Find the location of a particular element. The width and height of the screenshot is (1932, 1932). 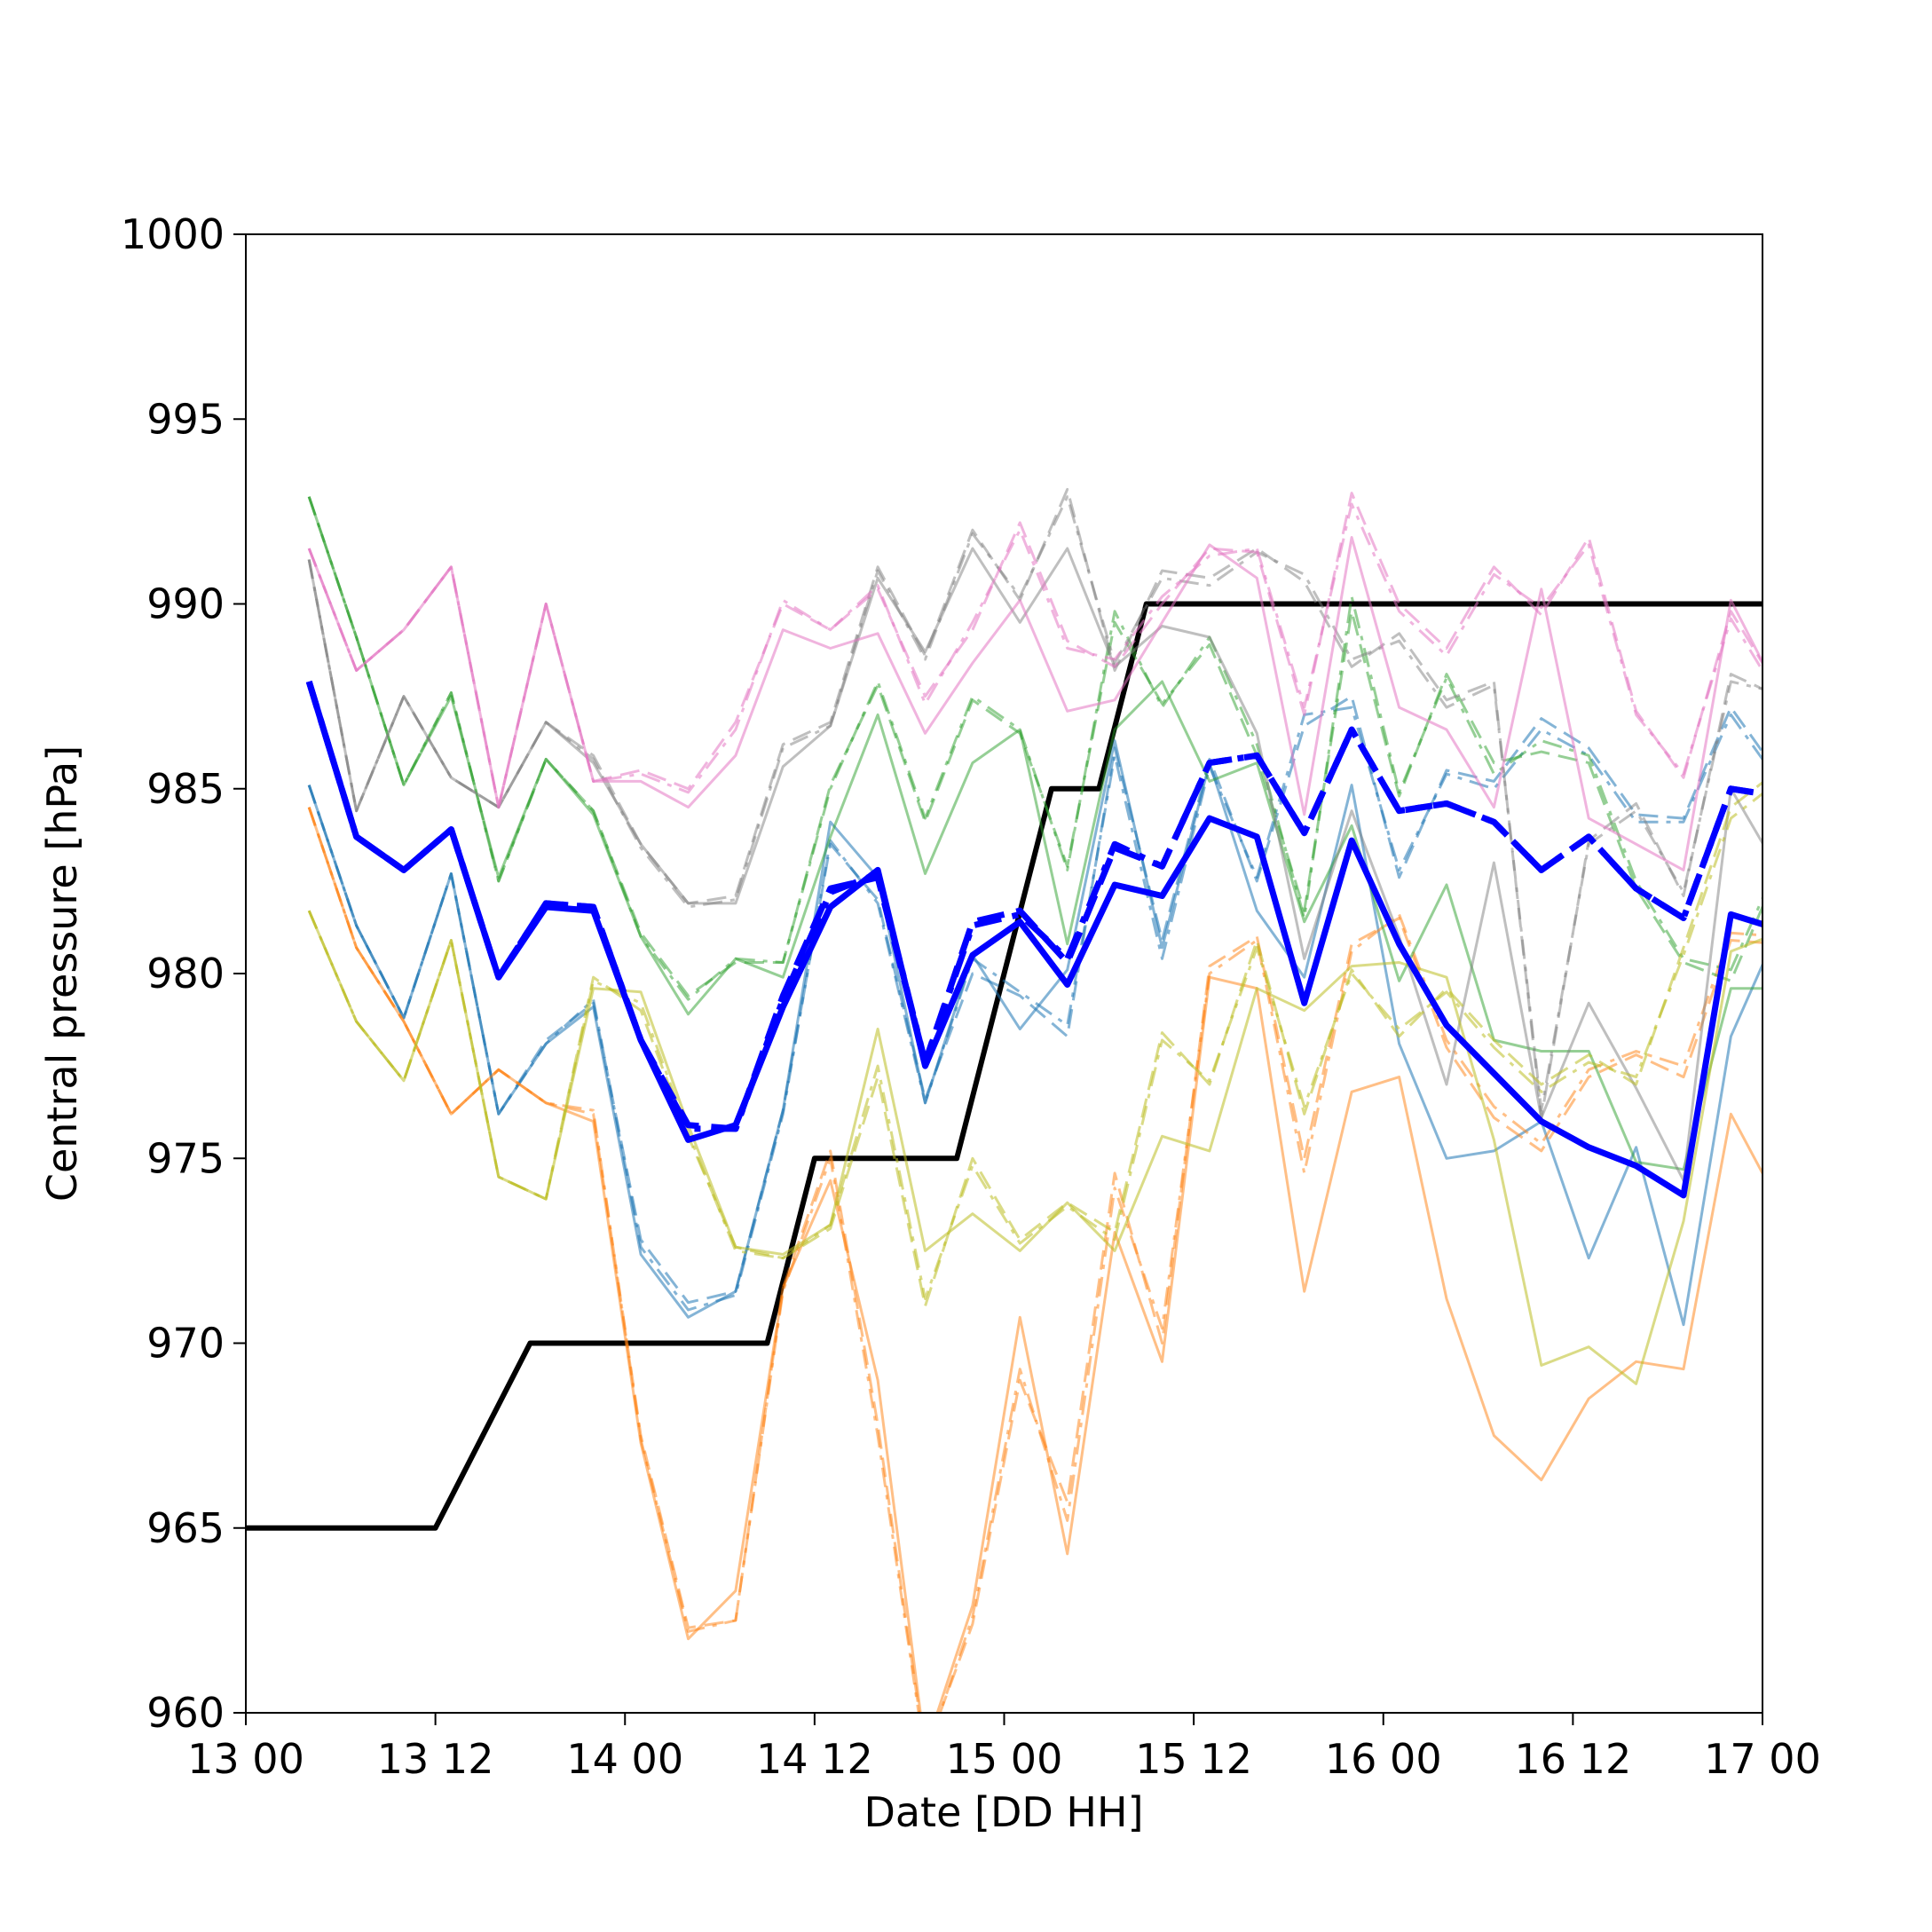

y-axis-label: Central pressure [hPa] is located at coordinates (62, 973).